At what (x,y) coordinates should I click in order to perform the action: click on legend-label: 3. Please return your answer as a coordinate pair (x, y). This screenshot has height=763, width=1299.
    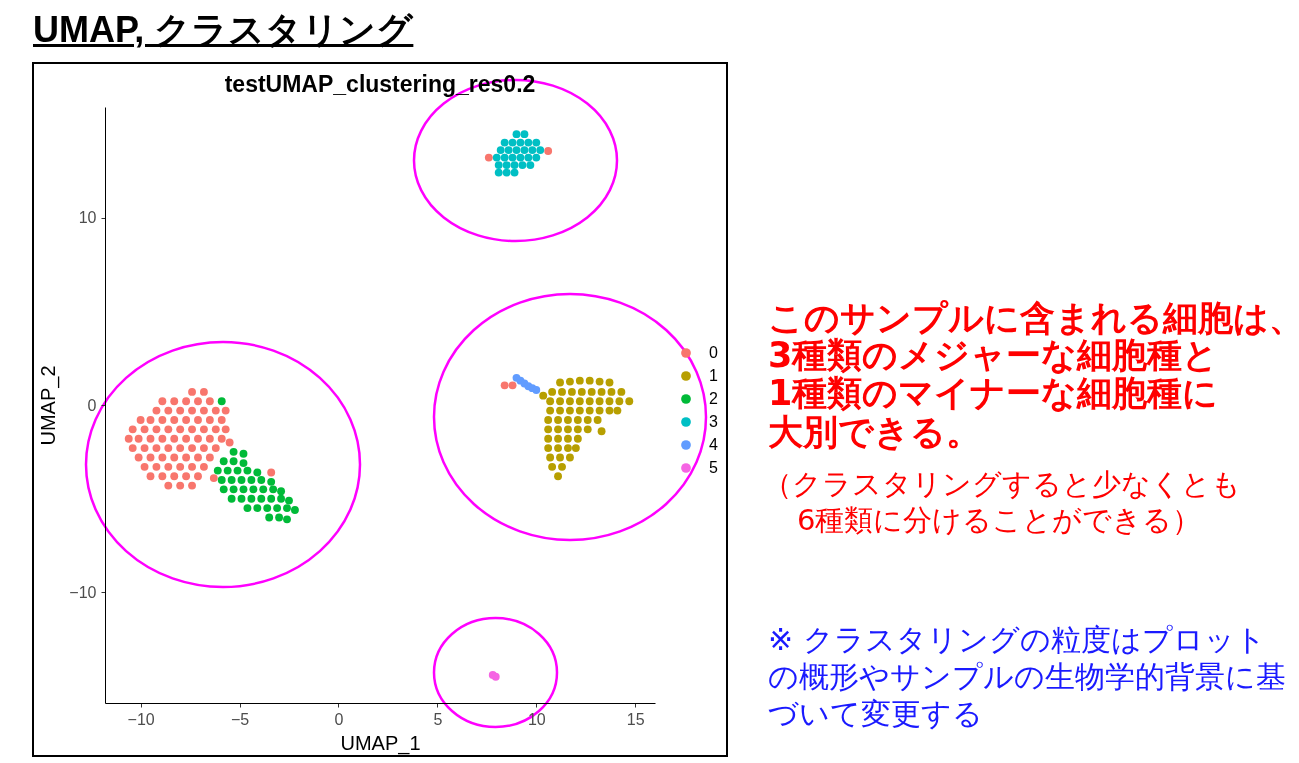
    Looking at the image, I should click on (713, 421).